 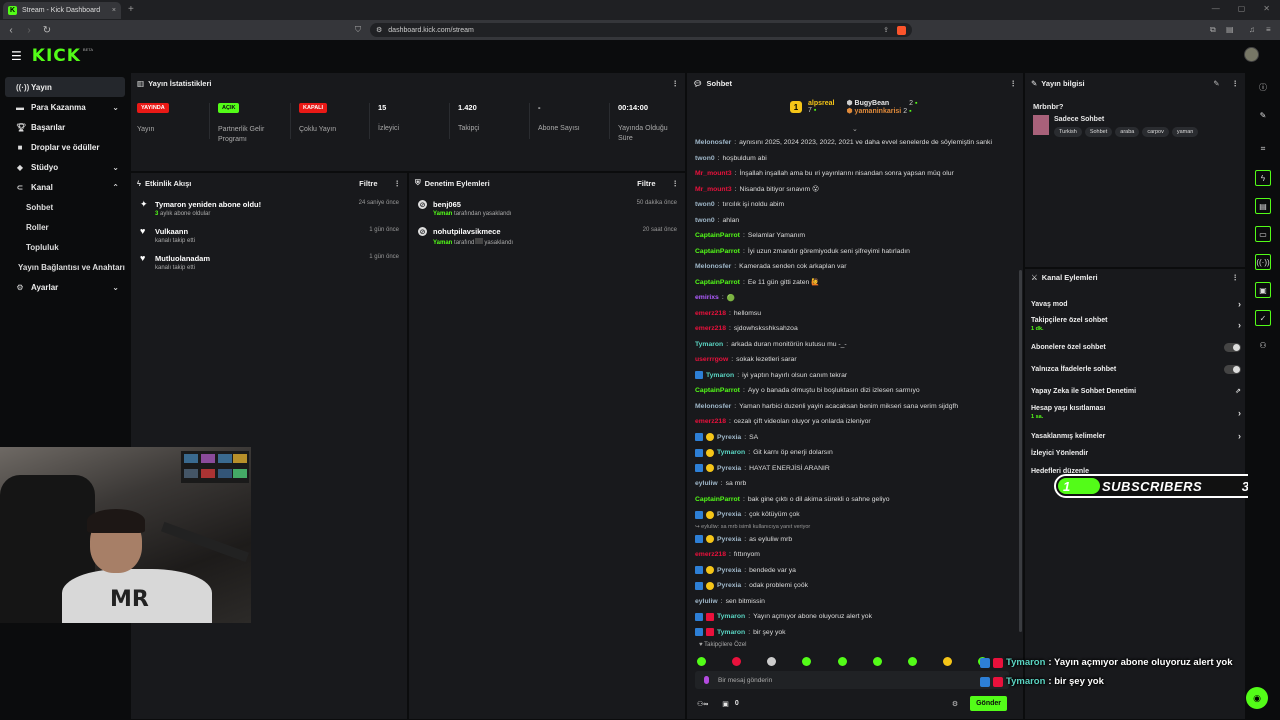 What do you see at coordinates (1136, 453) in the screenshot?
I see `raid-control: İzleyici Yönlendir` at bounding box center [1136, 453].